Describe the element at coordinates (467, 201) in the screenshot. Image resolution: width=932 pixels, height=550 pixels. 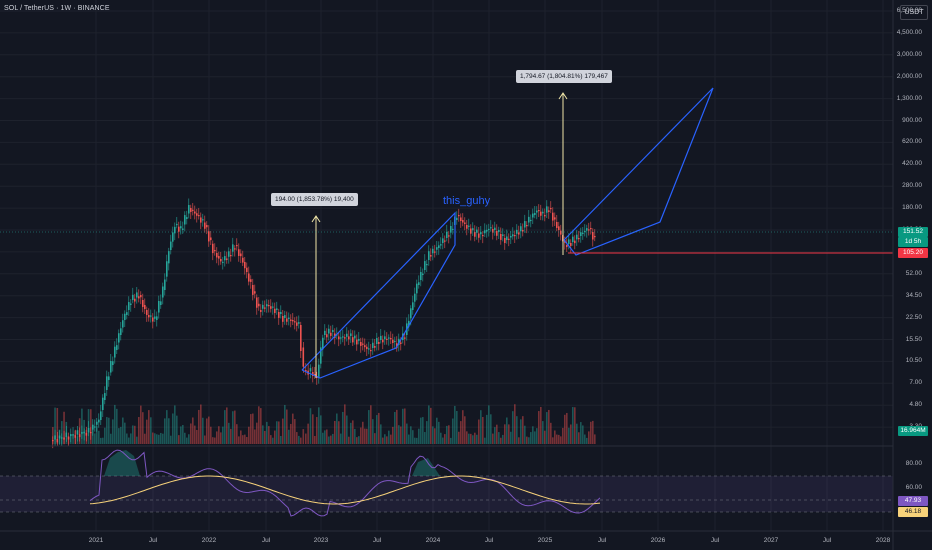
I see `drawing-text-label: this_guhy` at that location.